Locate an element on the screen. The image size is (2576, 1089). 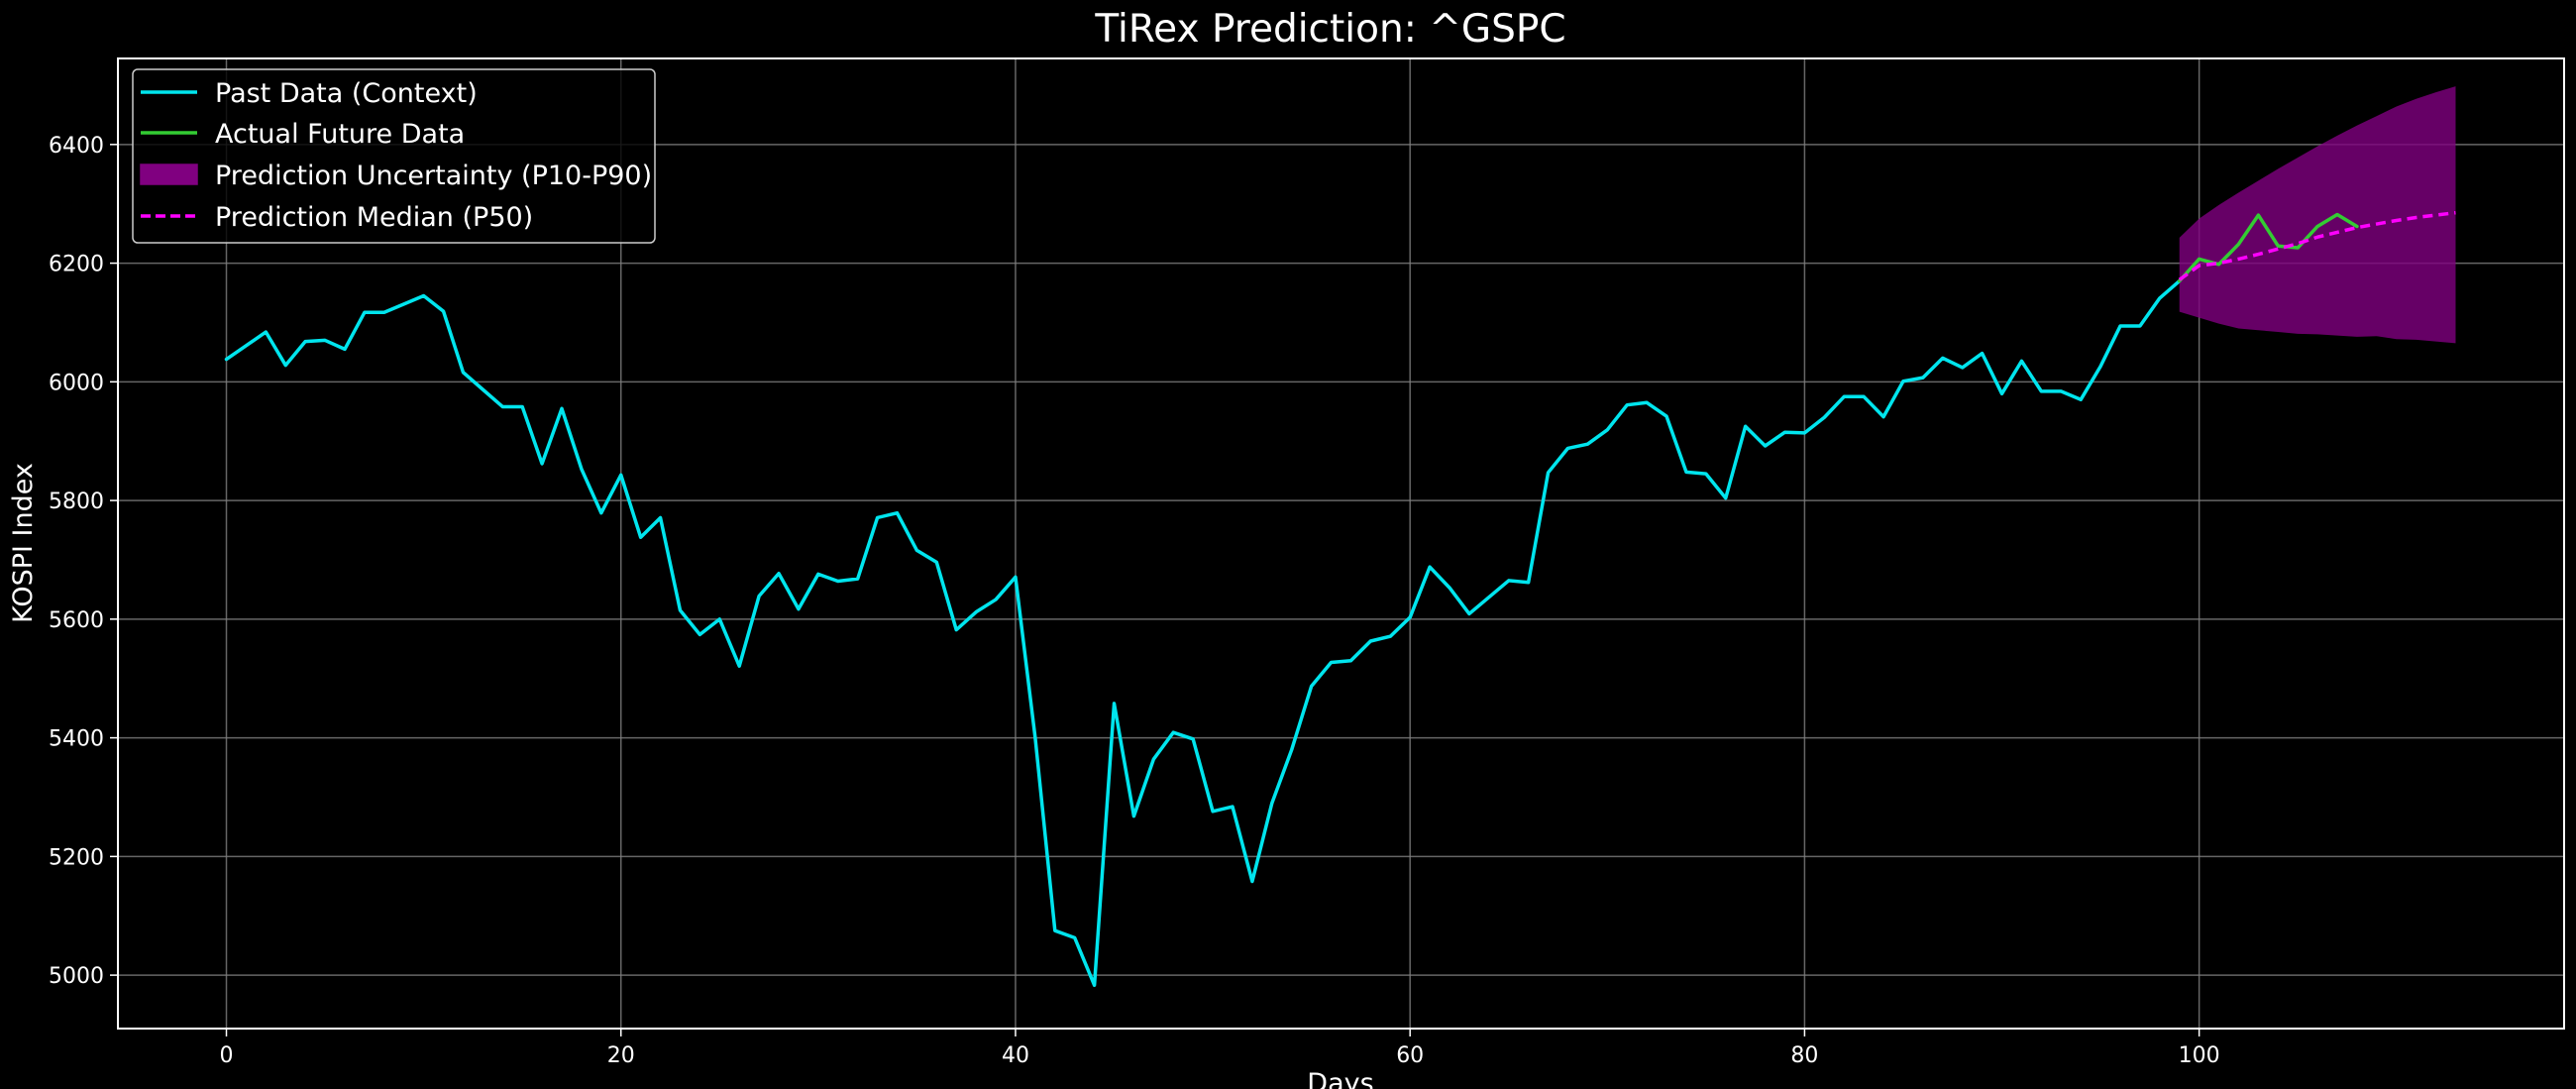
x-ticks: 0 20 40 60 80 100 is located at coordinates (1220, 1048).